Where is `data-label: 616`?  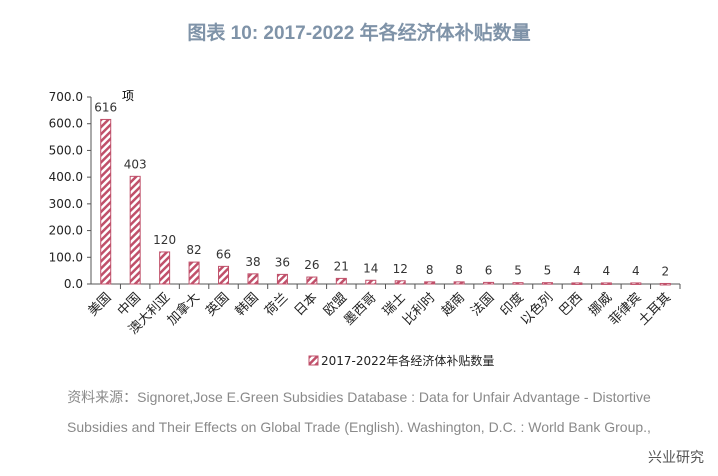
data-label: 616 is located at coordinates (105, 107).